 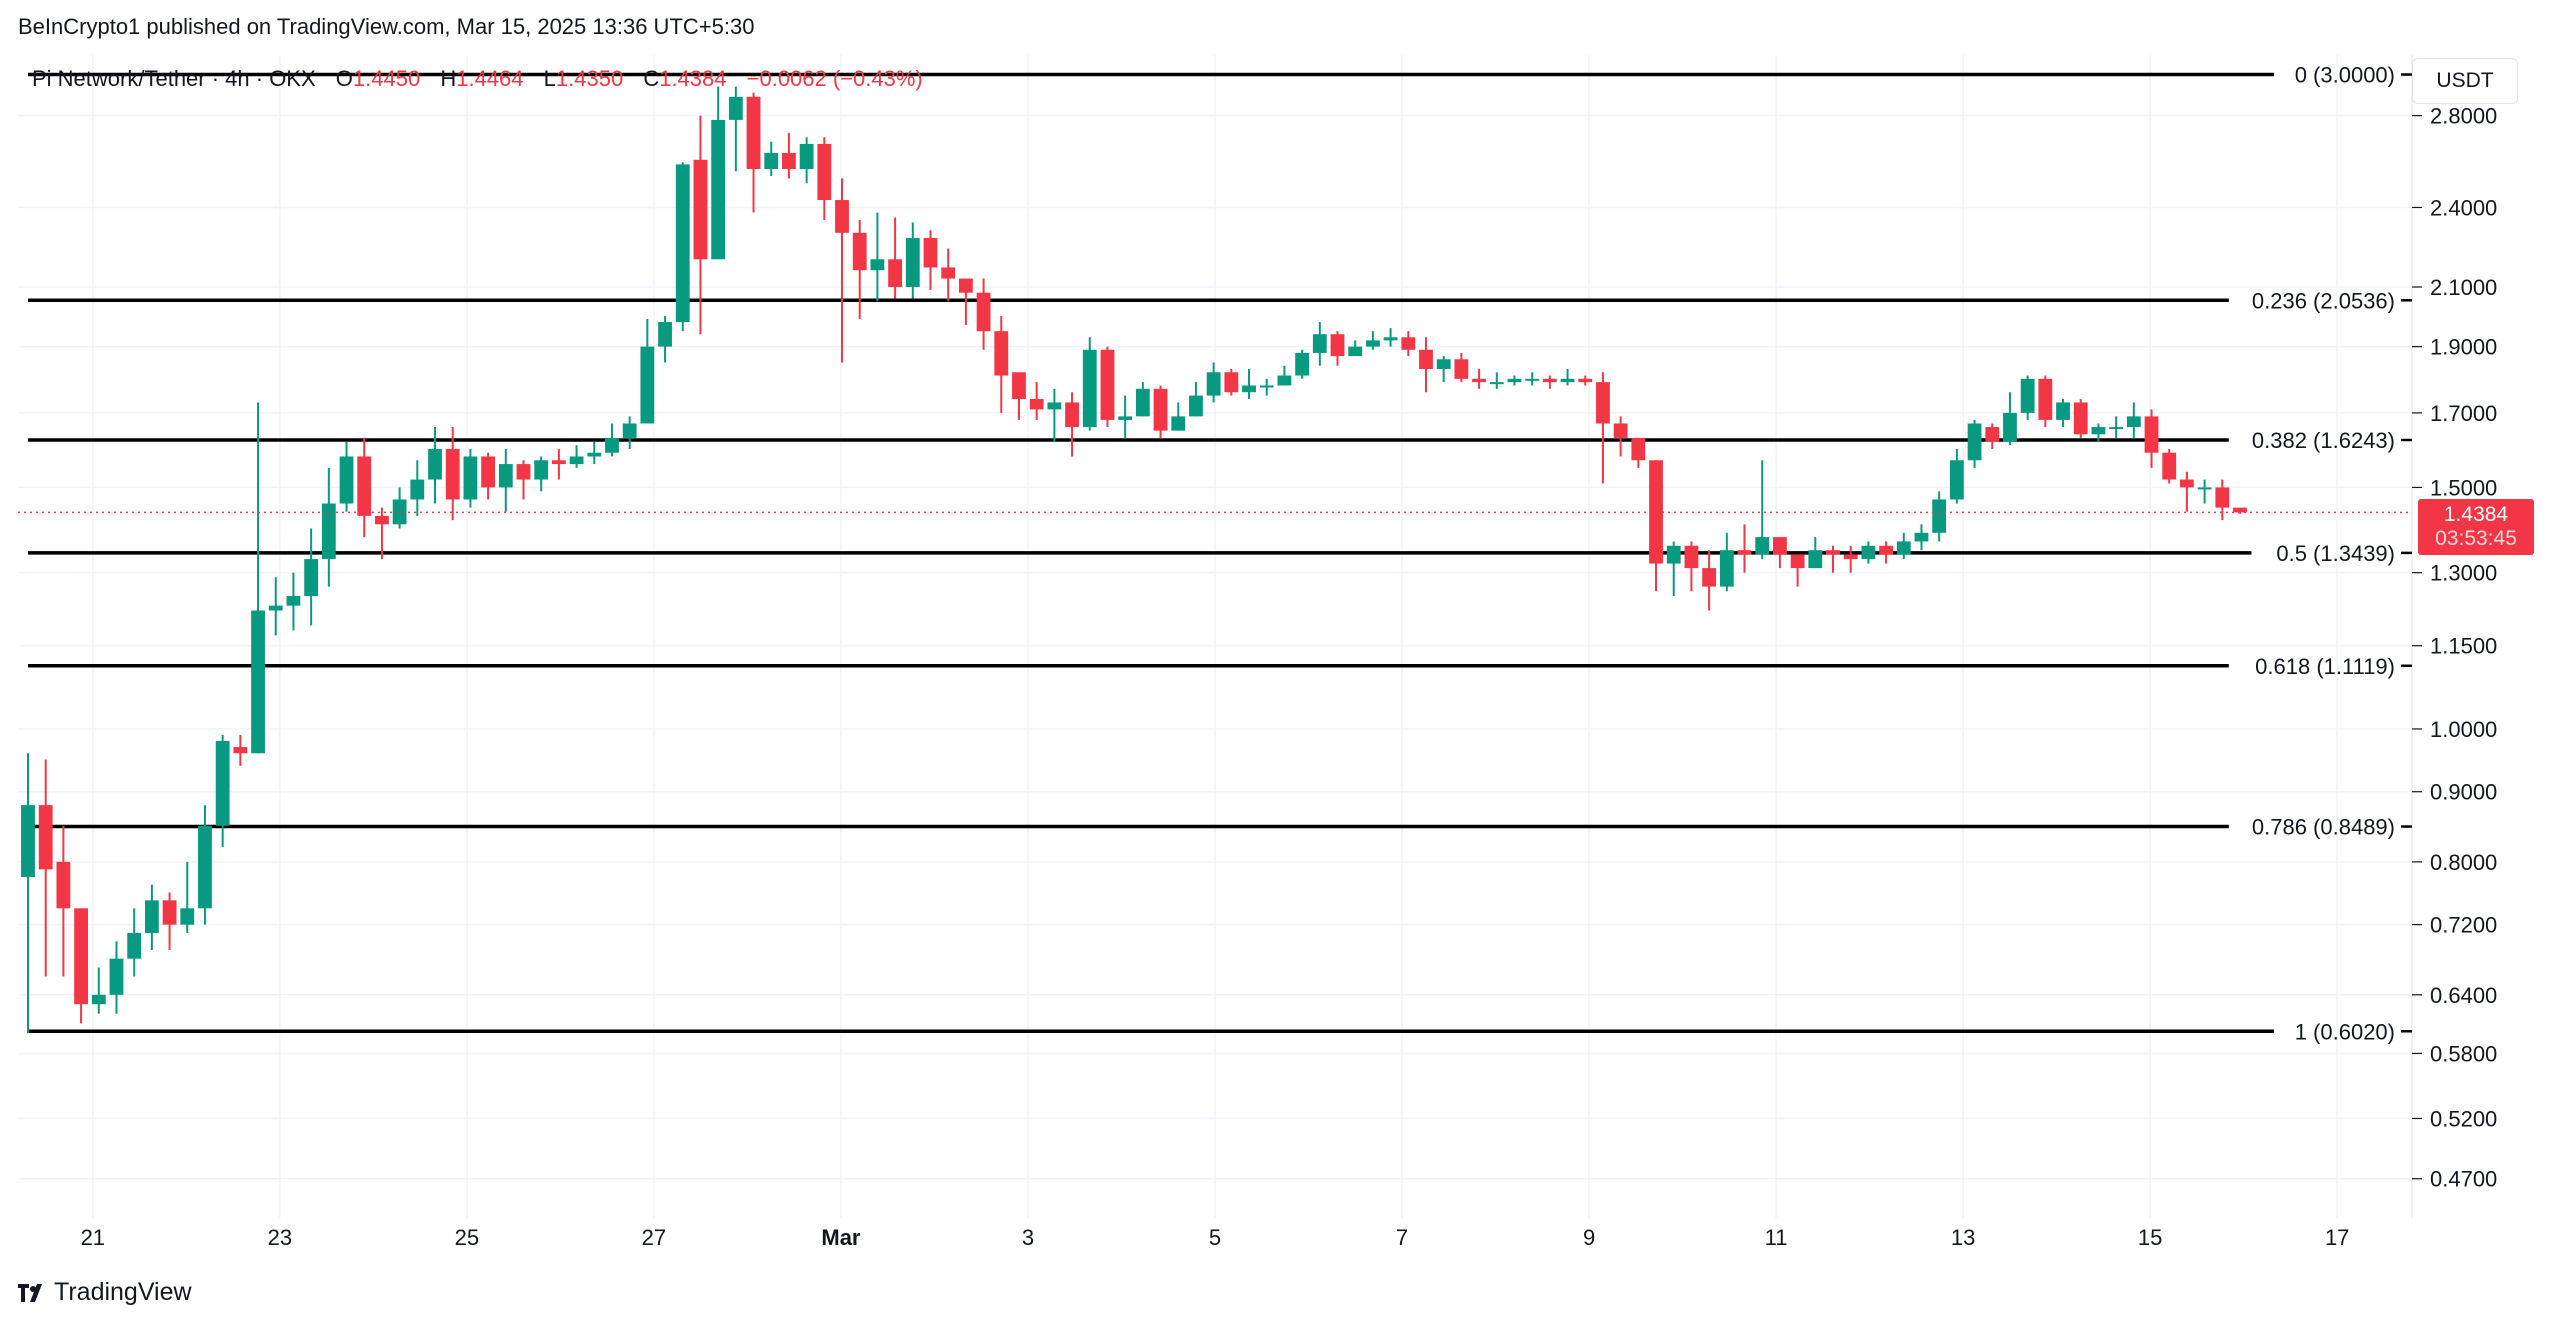 What do you see at coordinates (280, 1237) in the screenshot?
I see `x-tick-label: 23` at bounding box center [280, 1237].